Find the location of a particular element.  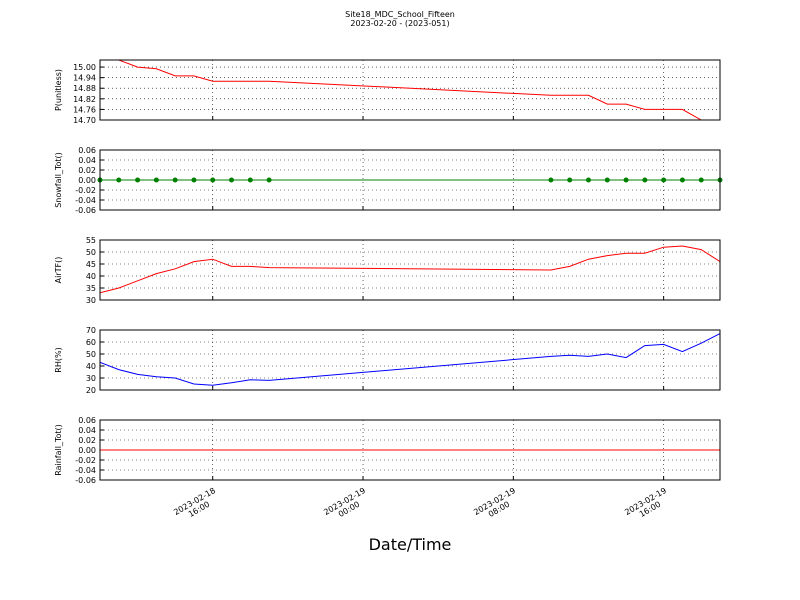

y-tick-label: 15.00 is located at coordinates (84, 67).